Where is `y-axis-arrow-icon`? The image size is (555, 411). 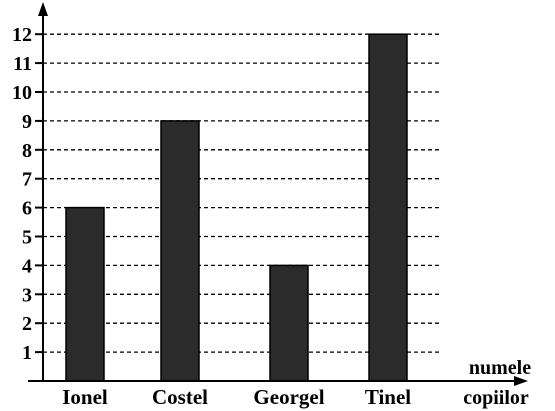 y-axis-arrow-icon is located at coordinates (43, 9).